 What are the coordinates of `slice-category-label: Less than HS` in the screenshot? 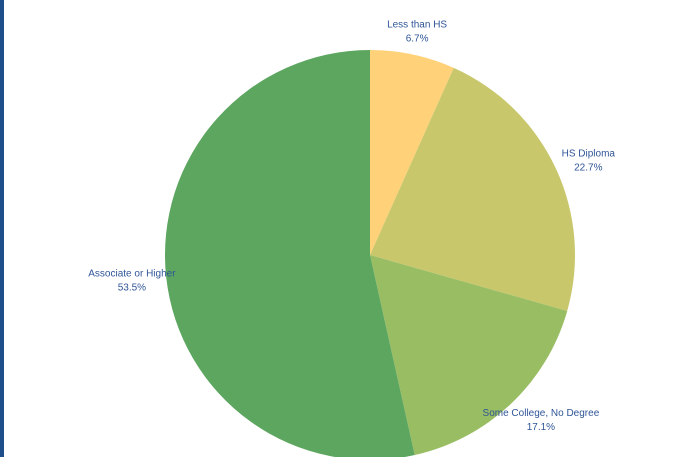 It's located at (417, 25).